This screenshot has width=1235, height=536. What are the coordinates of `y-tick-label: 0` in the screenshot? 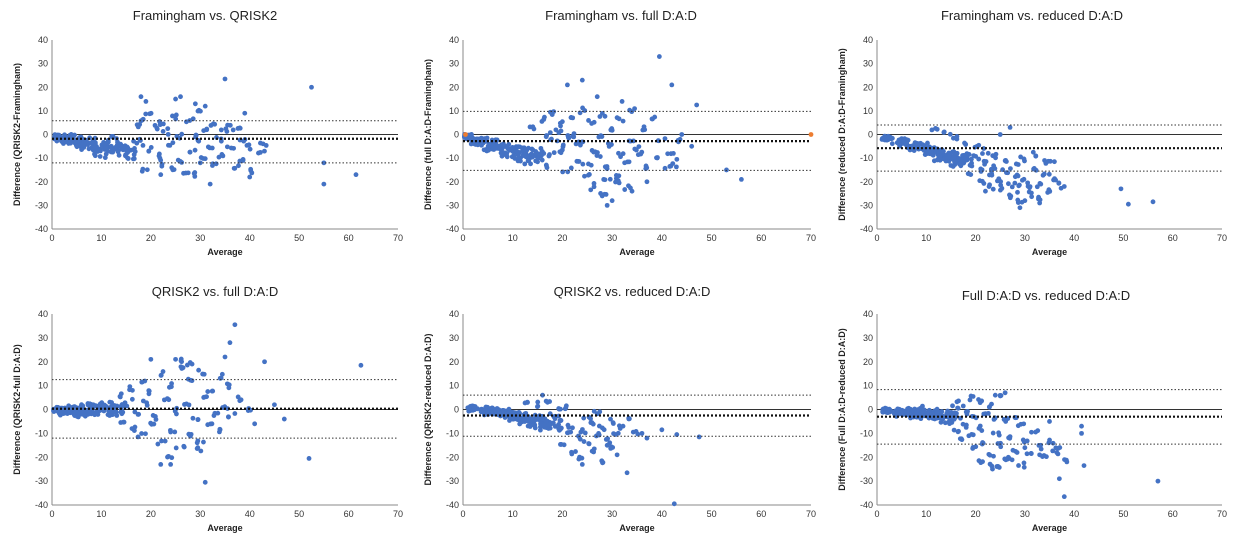 It's located at (45, 410).